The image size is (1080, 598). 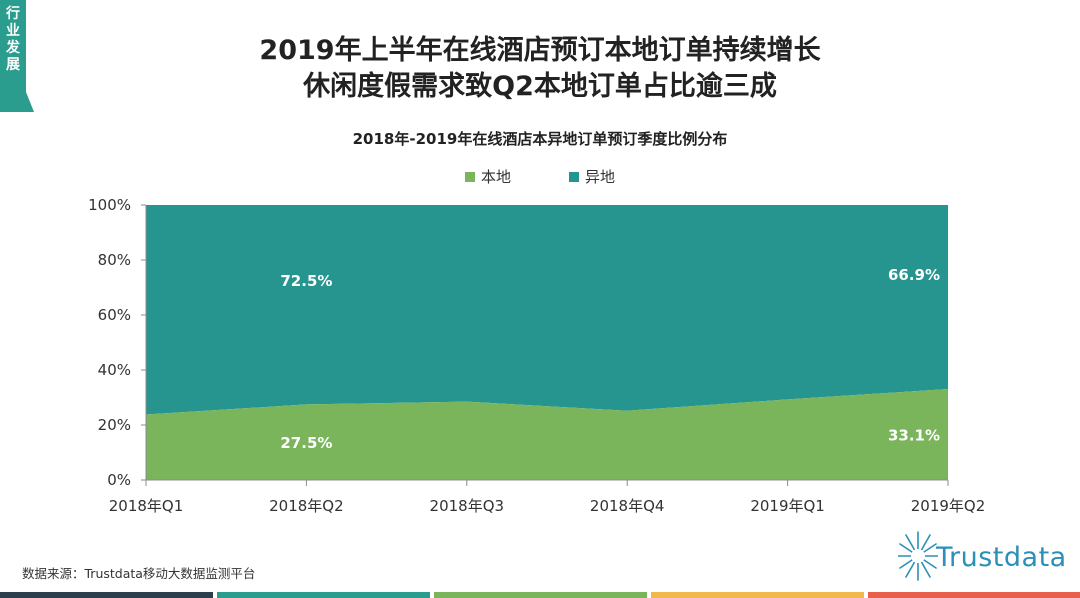 I want to click on legend-swatch-nonlocal, so click(x=574, y=176).